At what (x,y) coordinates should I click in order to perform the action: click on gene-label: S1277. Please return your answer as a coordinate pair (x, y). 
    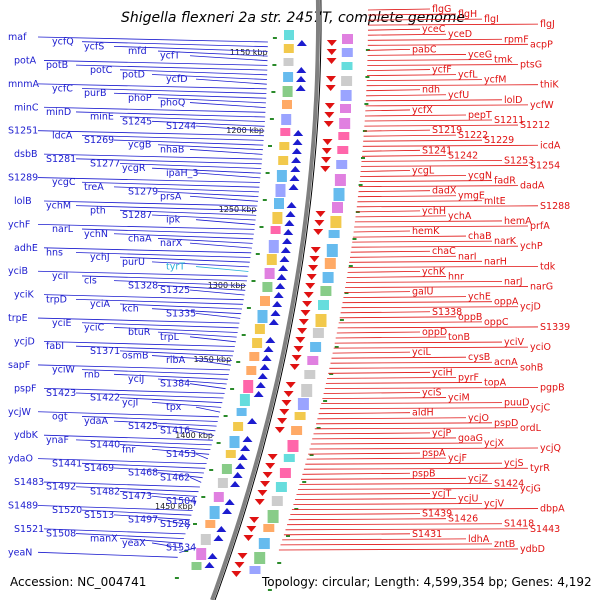
    Looking at the image, I should click on (105, 163).